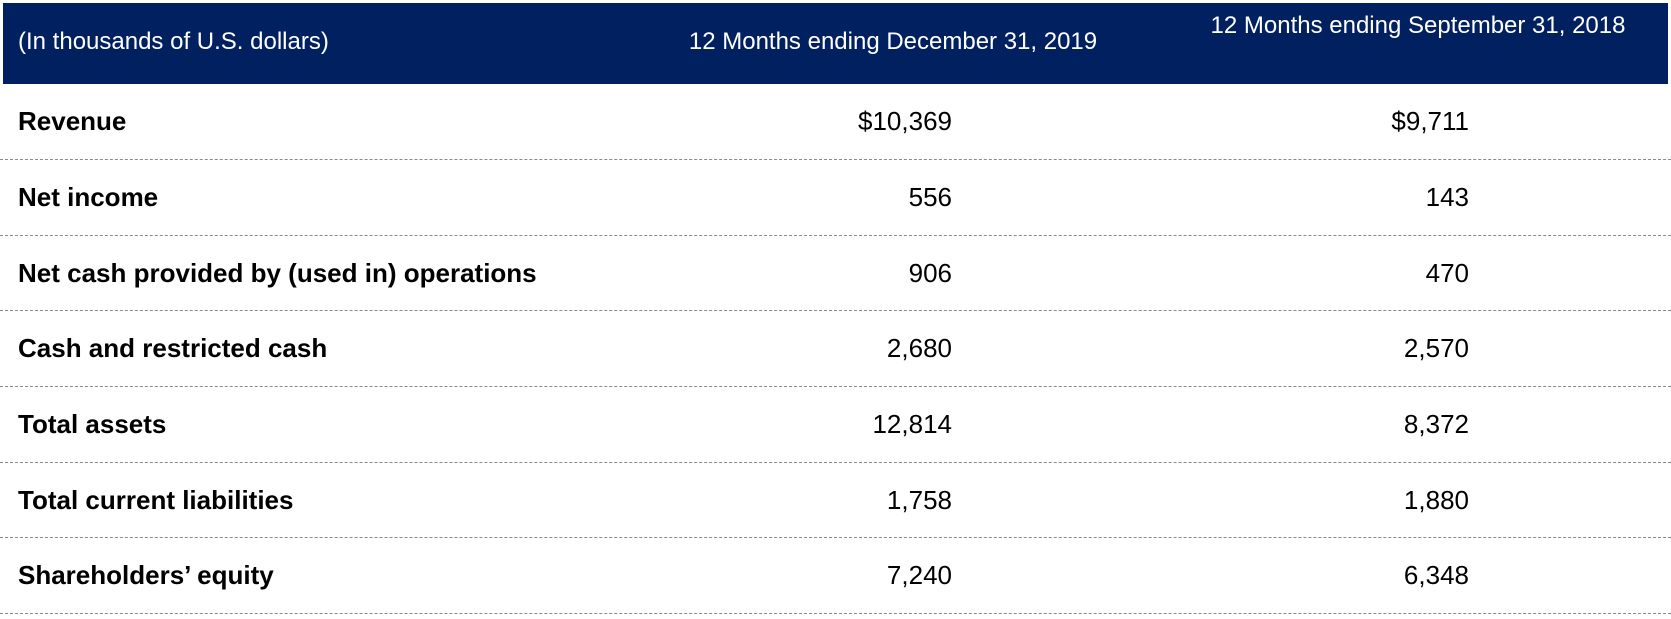 The height and width of the screenshot is (619, 1671). Describe the element at coordinates (72, 121) in the screenshot. I see `row-label: Revenue` at that location.